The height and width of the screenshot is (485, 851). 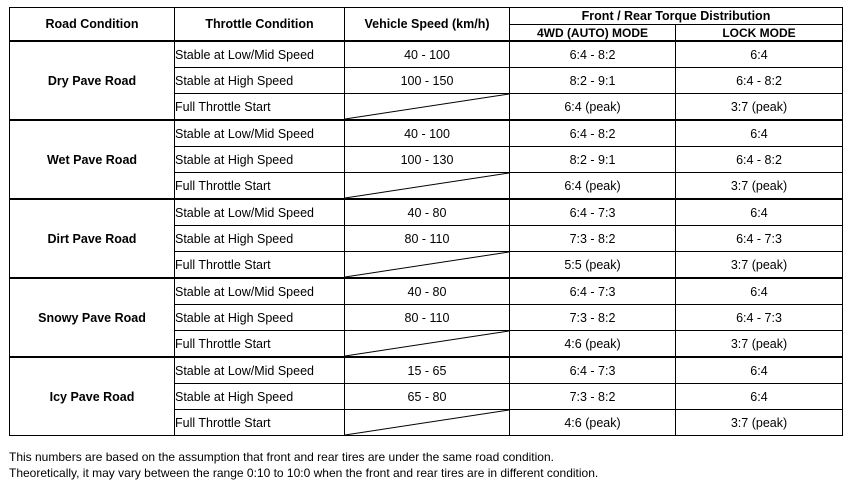 What do you see at coordinates (427, 370) in the screenshot?
I see `vehicle-speed-cell: 15 - 65` at bounding box center [427, 370].